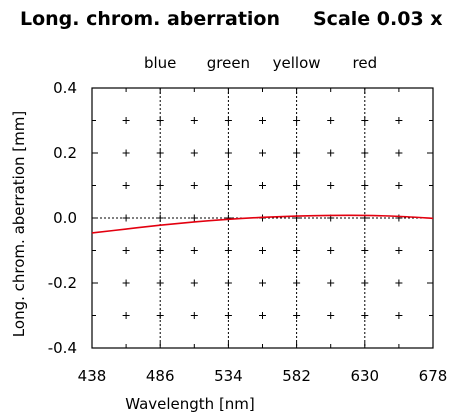 The height and width of the screenshot is (419, 453). Describe the element at coordinates (297, 63) in the screenshot. I see `wavelength-label-yellow: yellow` at that location.